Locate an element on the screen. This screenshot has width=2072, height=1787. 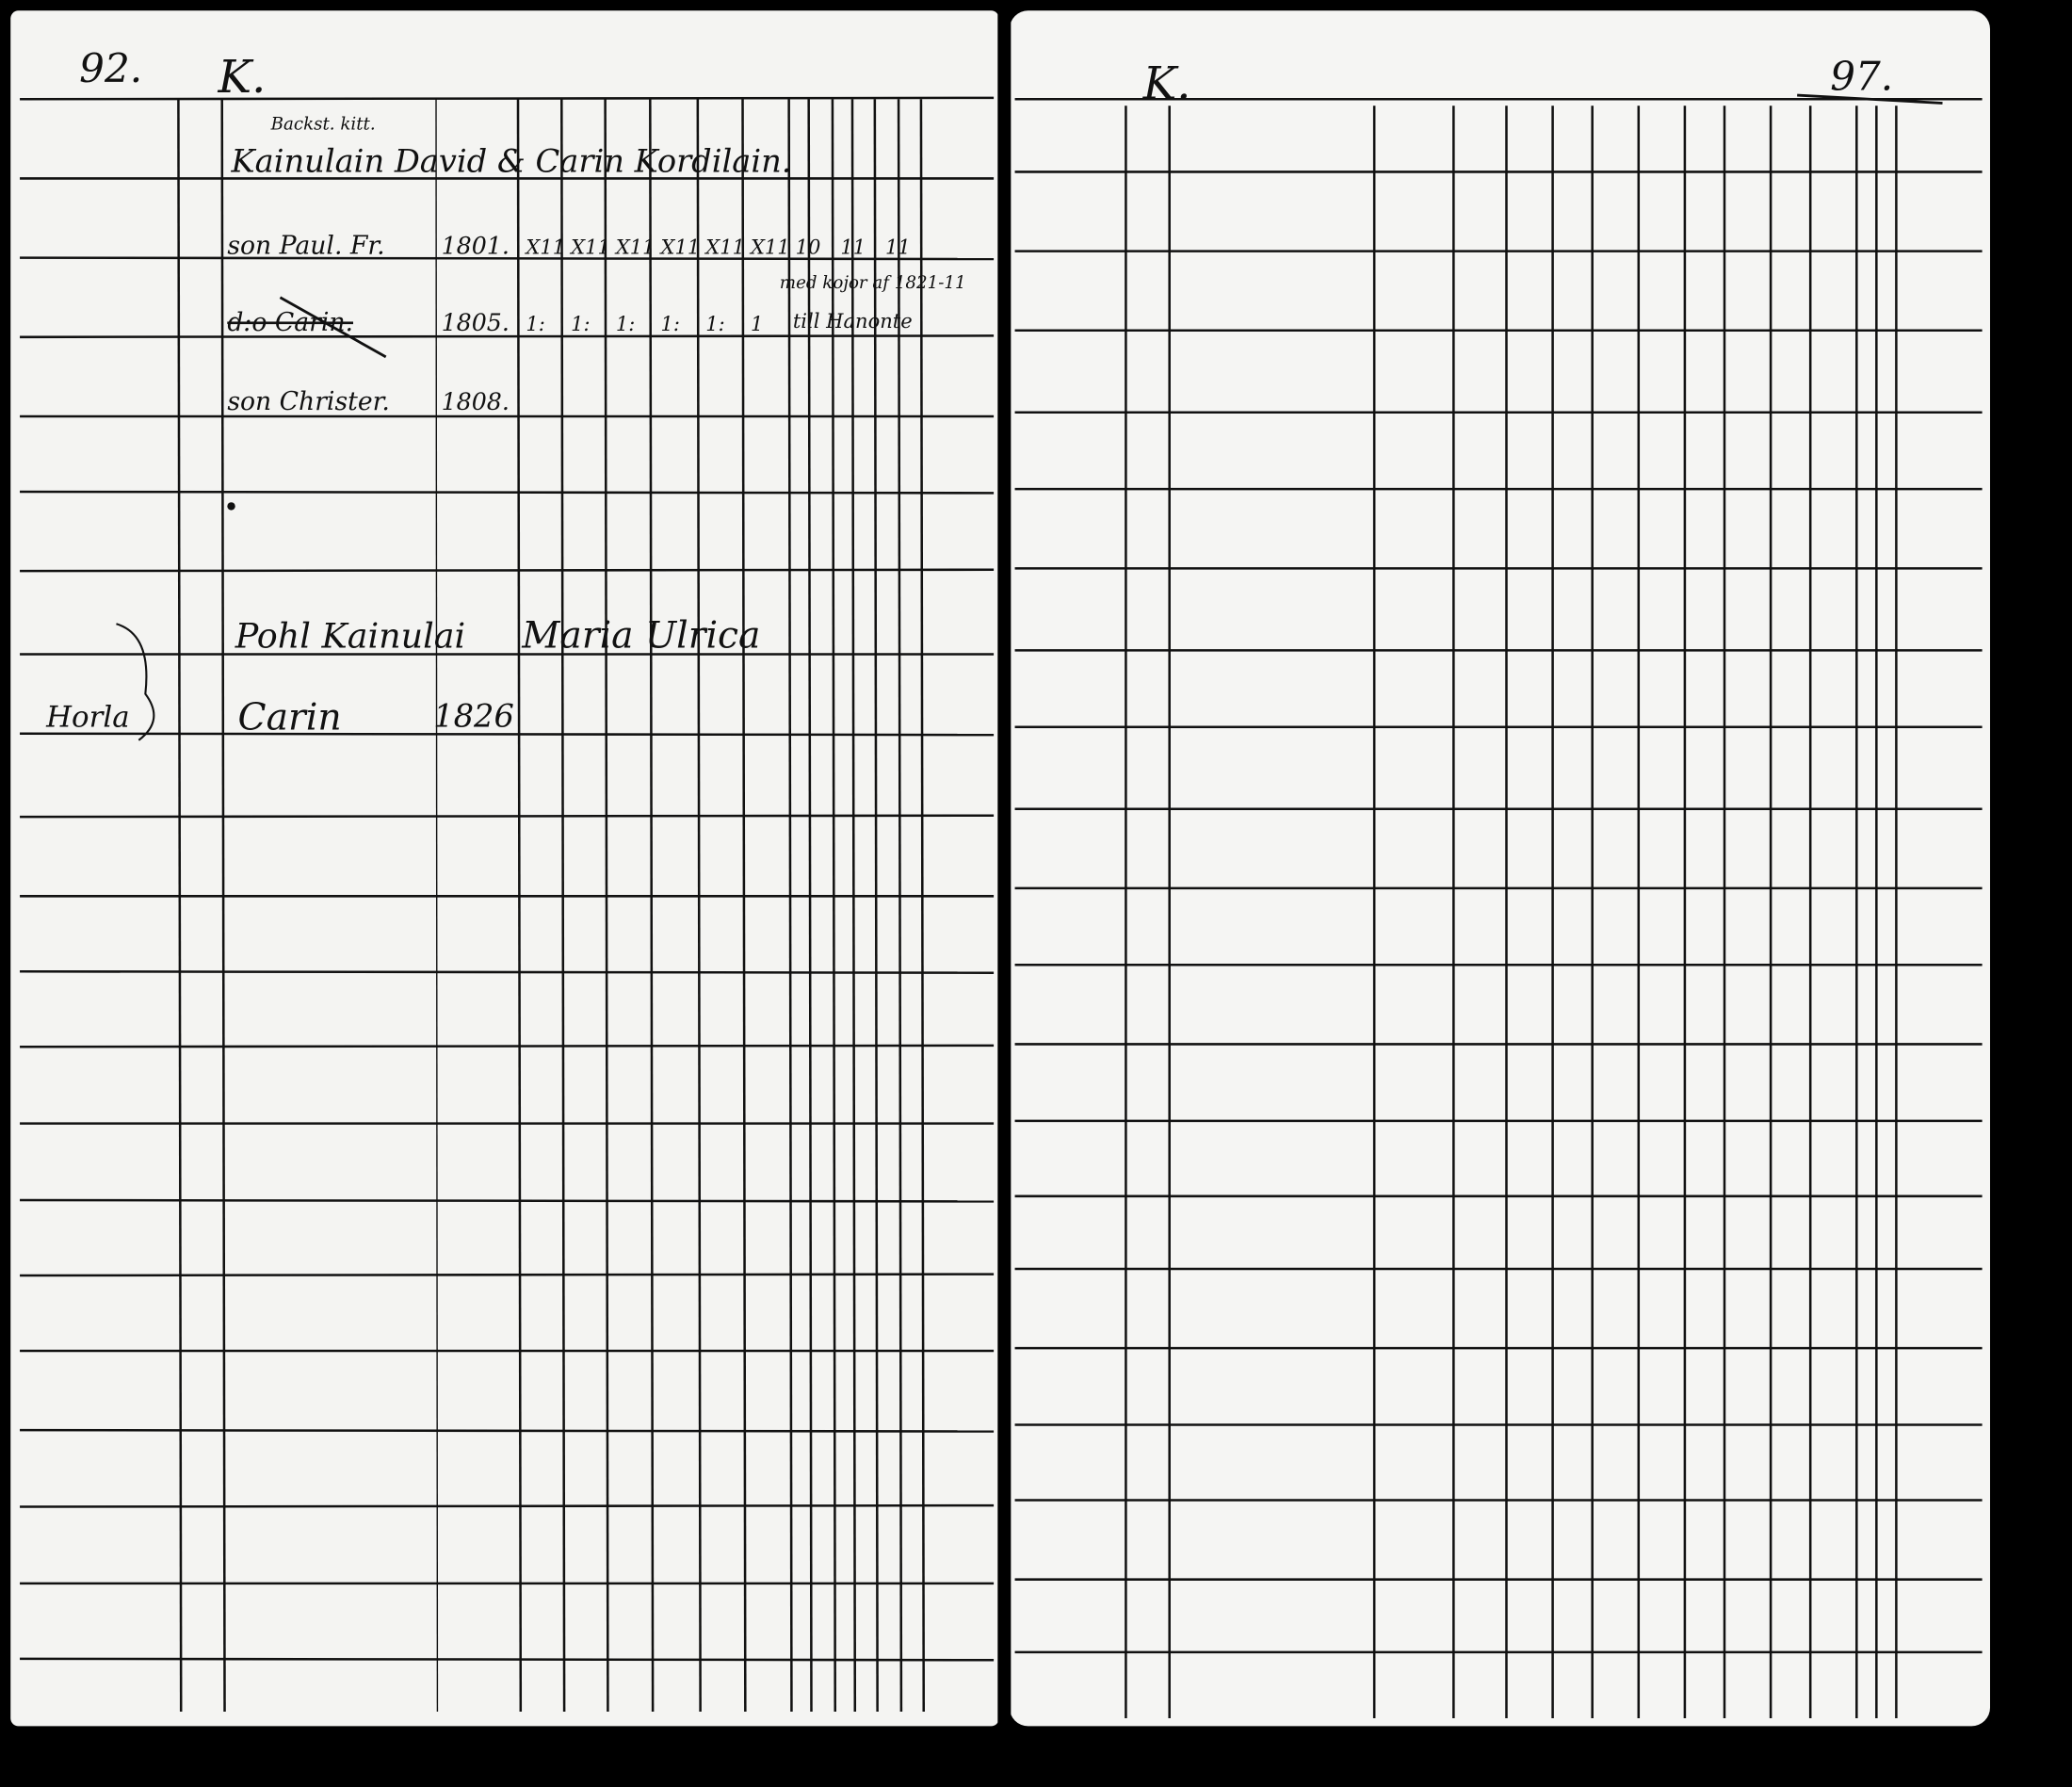
page-number-right: 97. is located at coordinates (1862, 76).